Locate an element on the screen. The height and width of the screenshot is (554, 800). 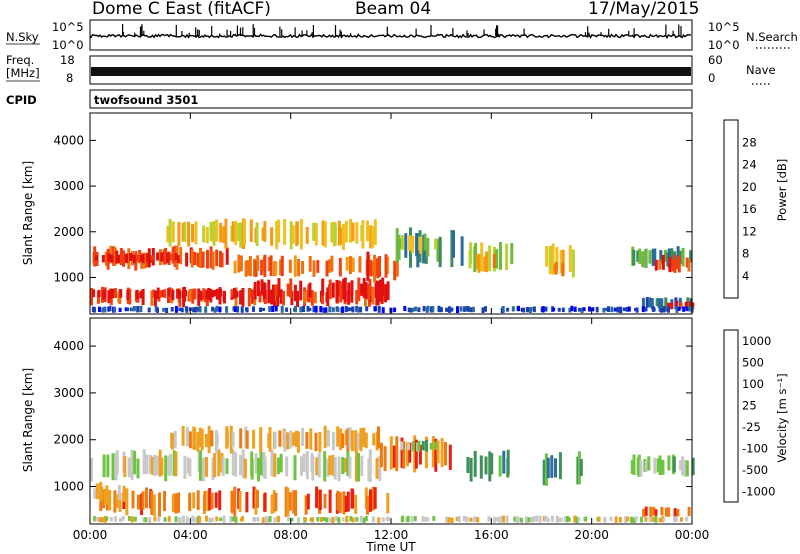
colorbar-tick-label: 25 is located at coordinates (749, 405).